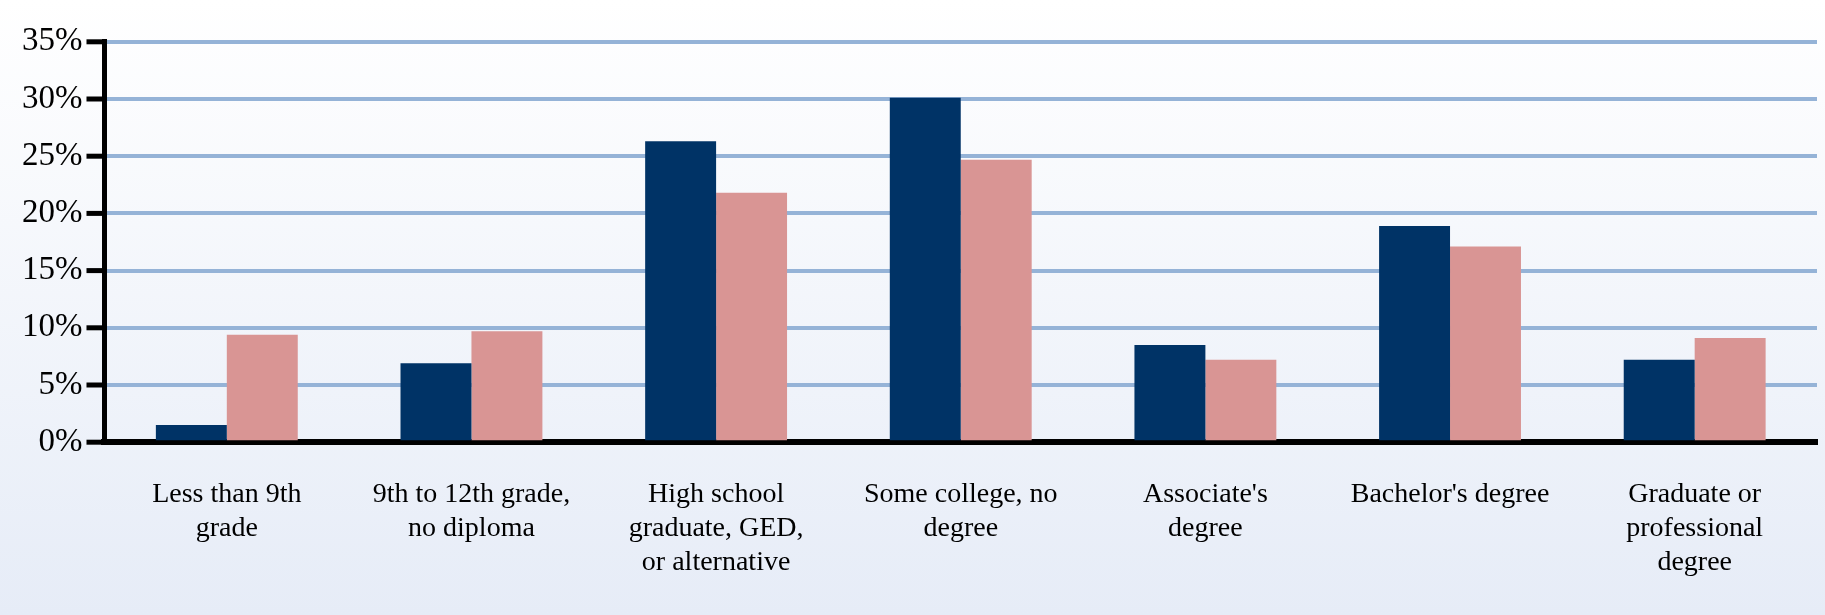 The height and width of the screenshot is (615, 1825). I want to click on x-tick-label: Less than 9th grade, so click(227, 509).